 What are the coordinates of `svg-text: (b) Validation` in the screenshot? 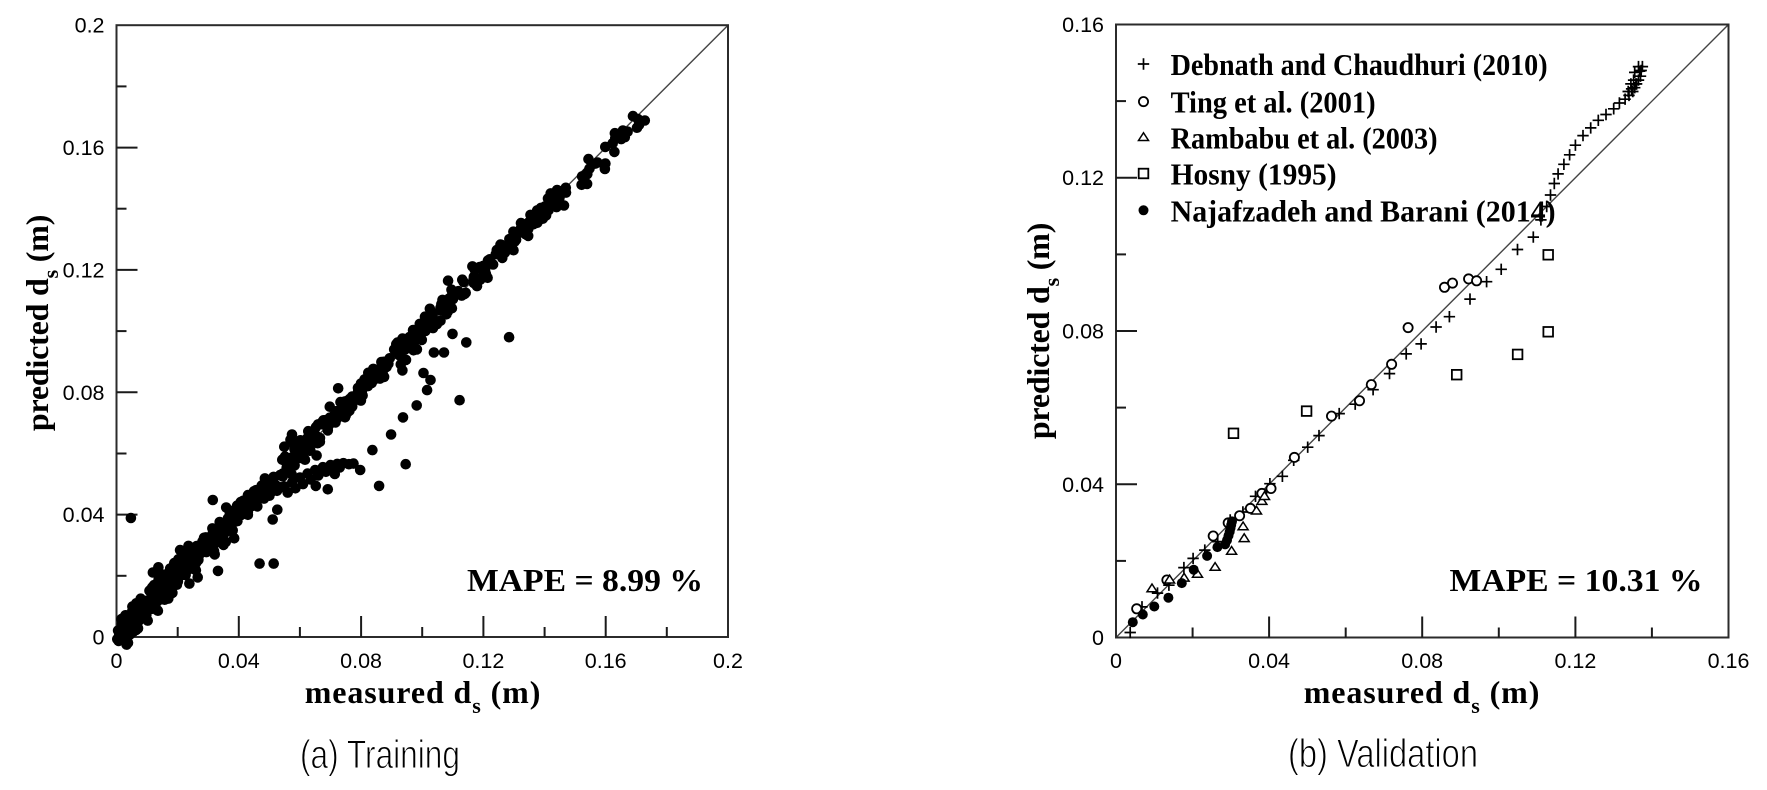 It's located at (1383, 754).